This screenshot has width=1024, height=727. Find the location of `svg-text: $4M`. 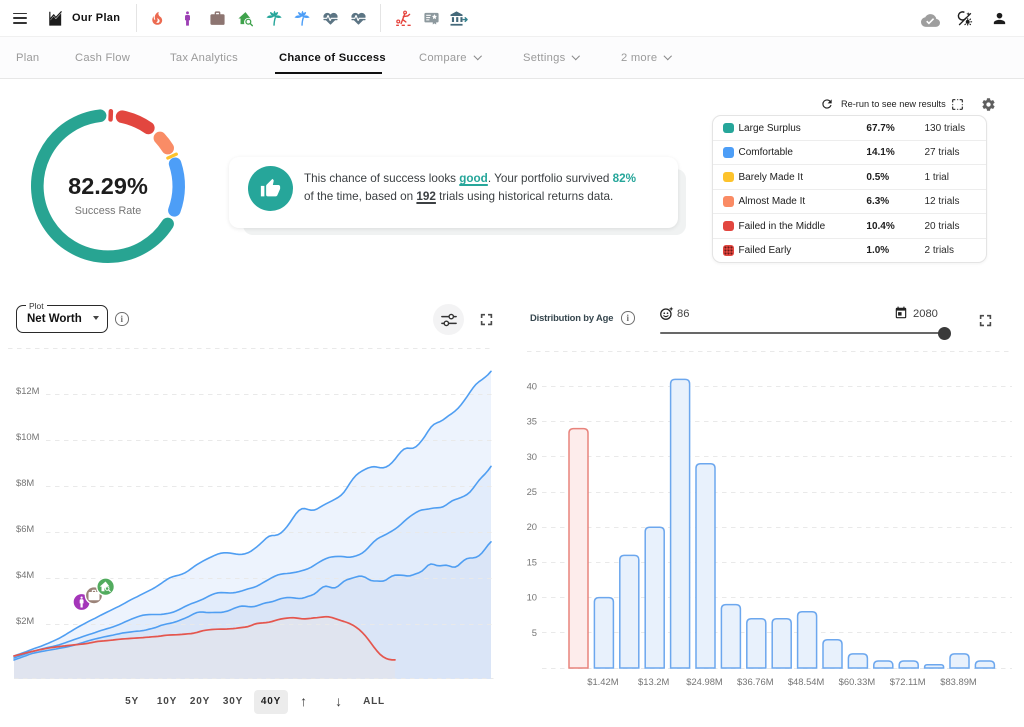

svg-text: $4M is located at coordinates (25, 574).